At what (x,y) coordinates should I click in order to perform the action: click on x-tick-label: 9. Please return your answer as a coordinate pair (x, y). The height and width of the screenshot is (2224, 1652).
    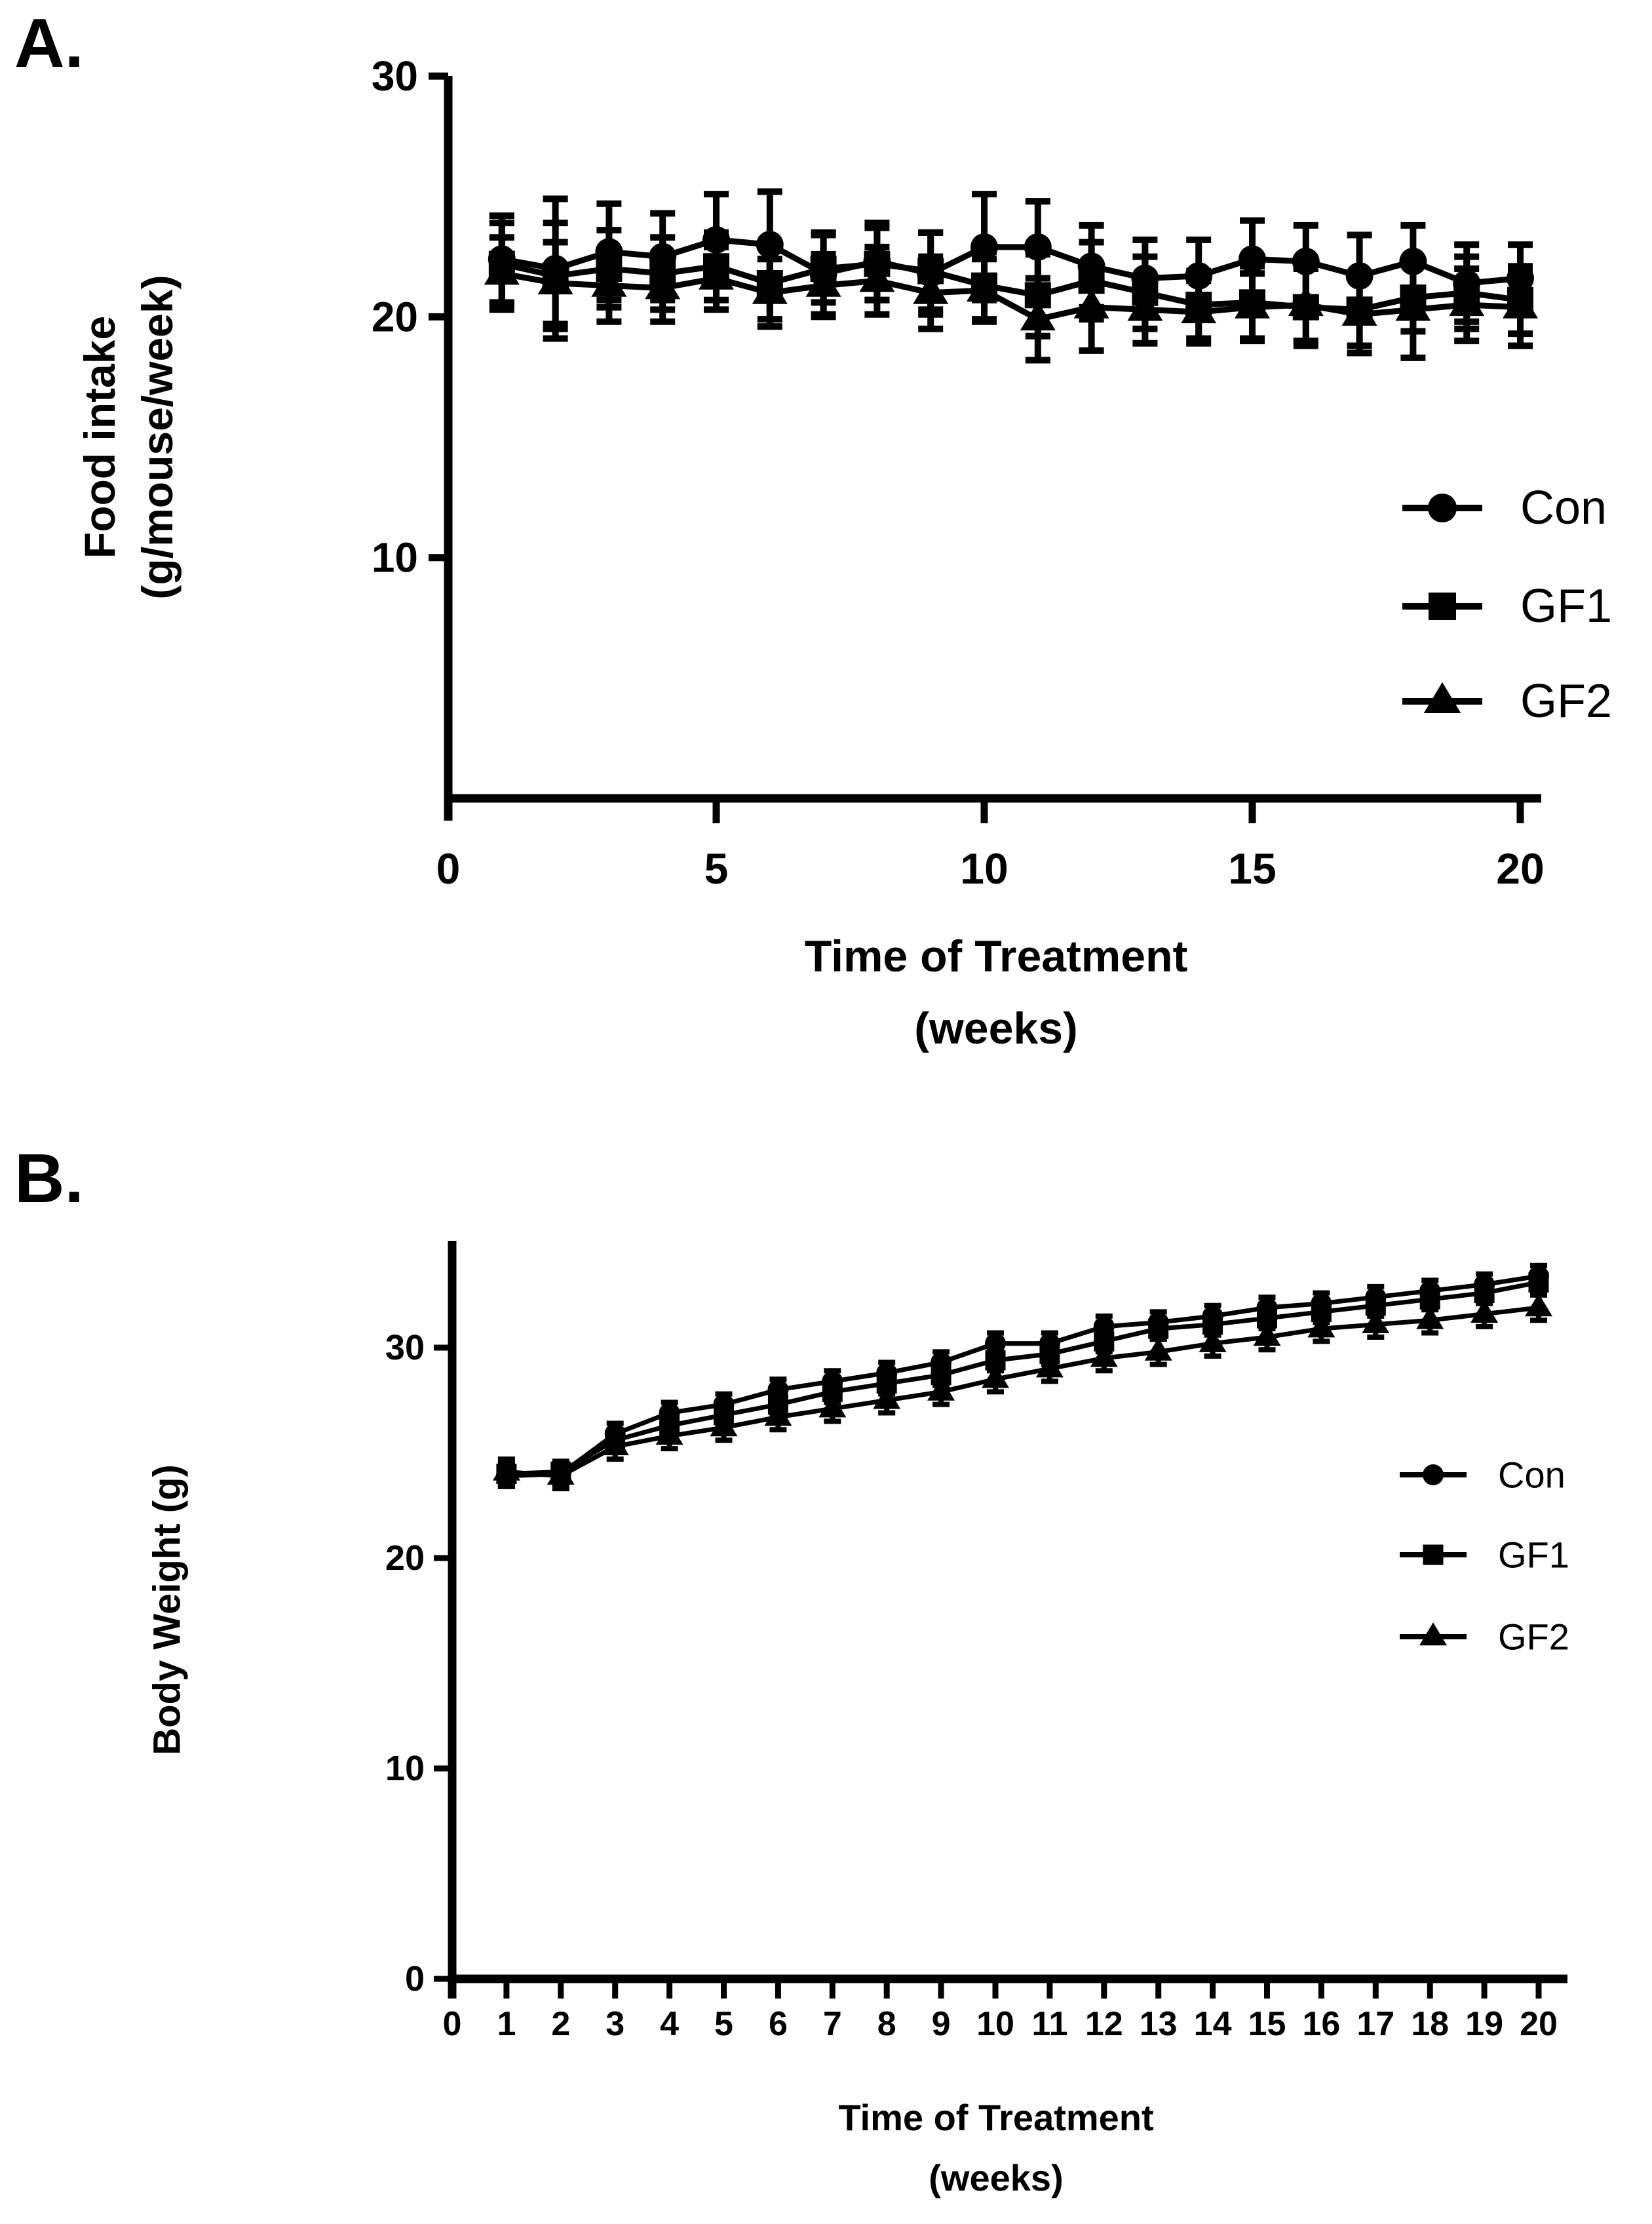
    Looking at the image, I should click on (942, 2024).